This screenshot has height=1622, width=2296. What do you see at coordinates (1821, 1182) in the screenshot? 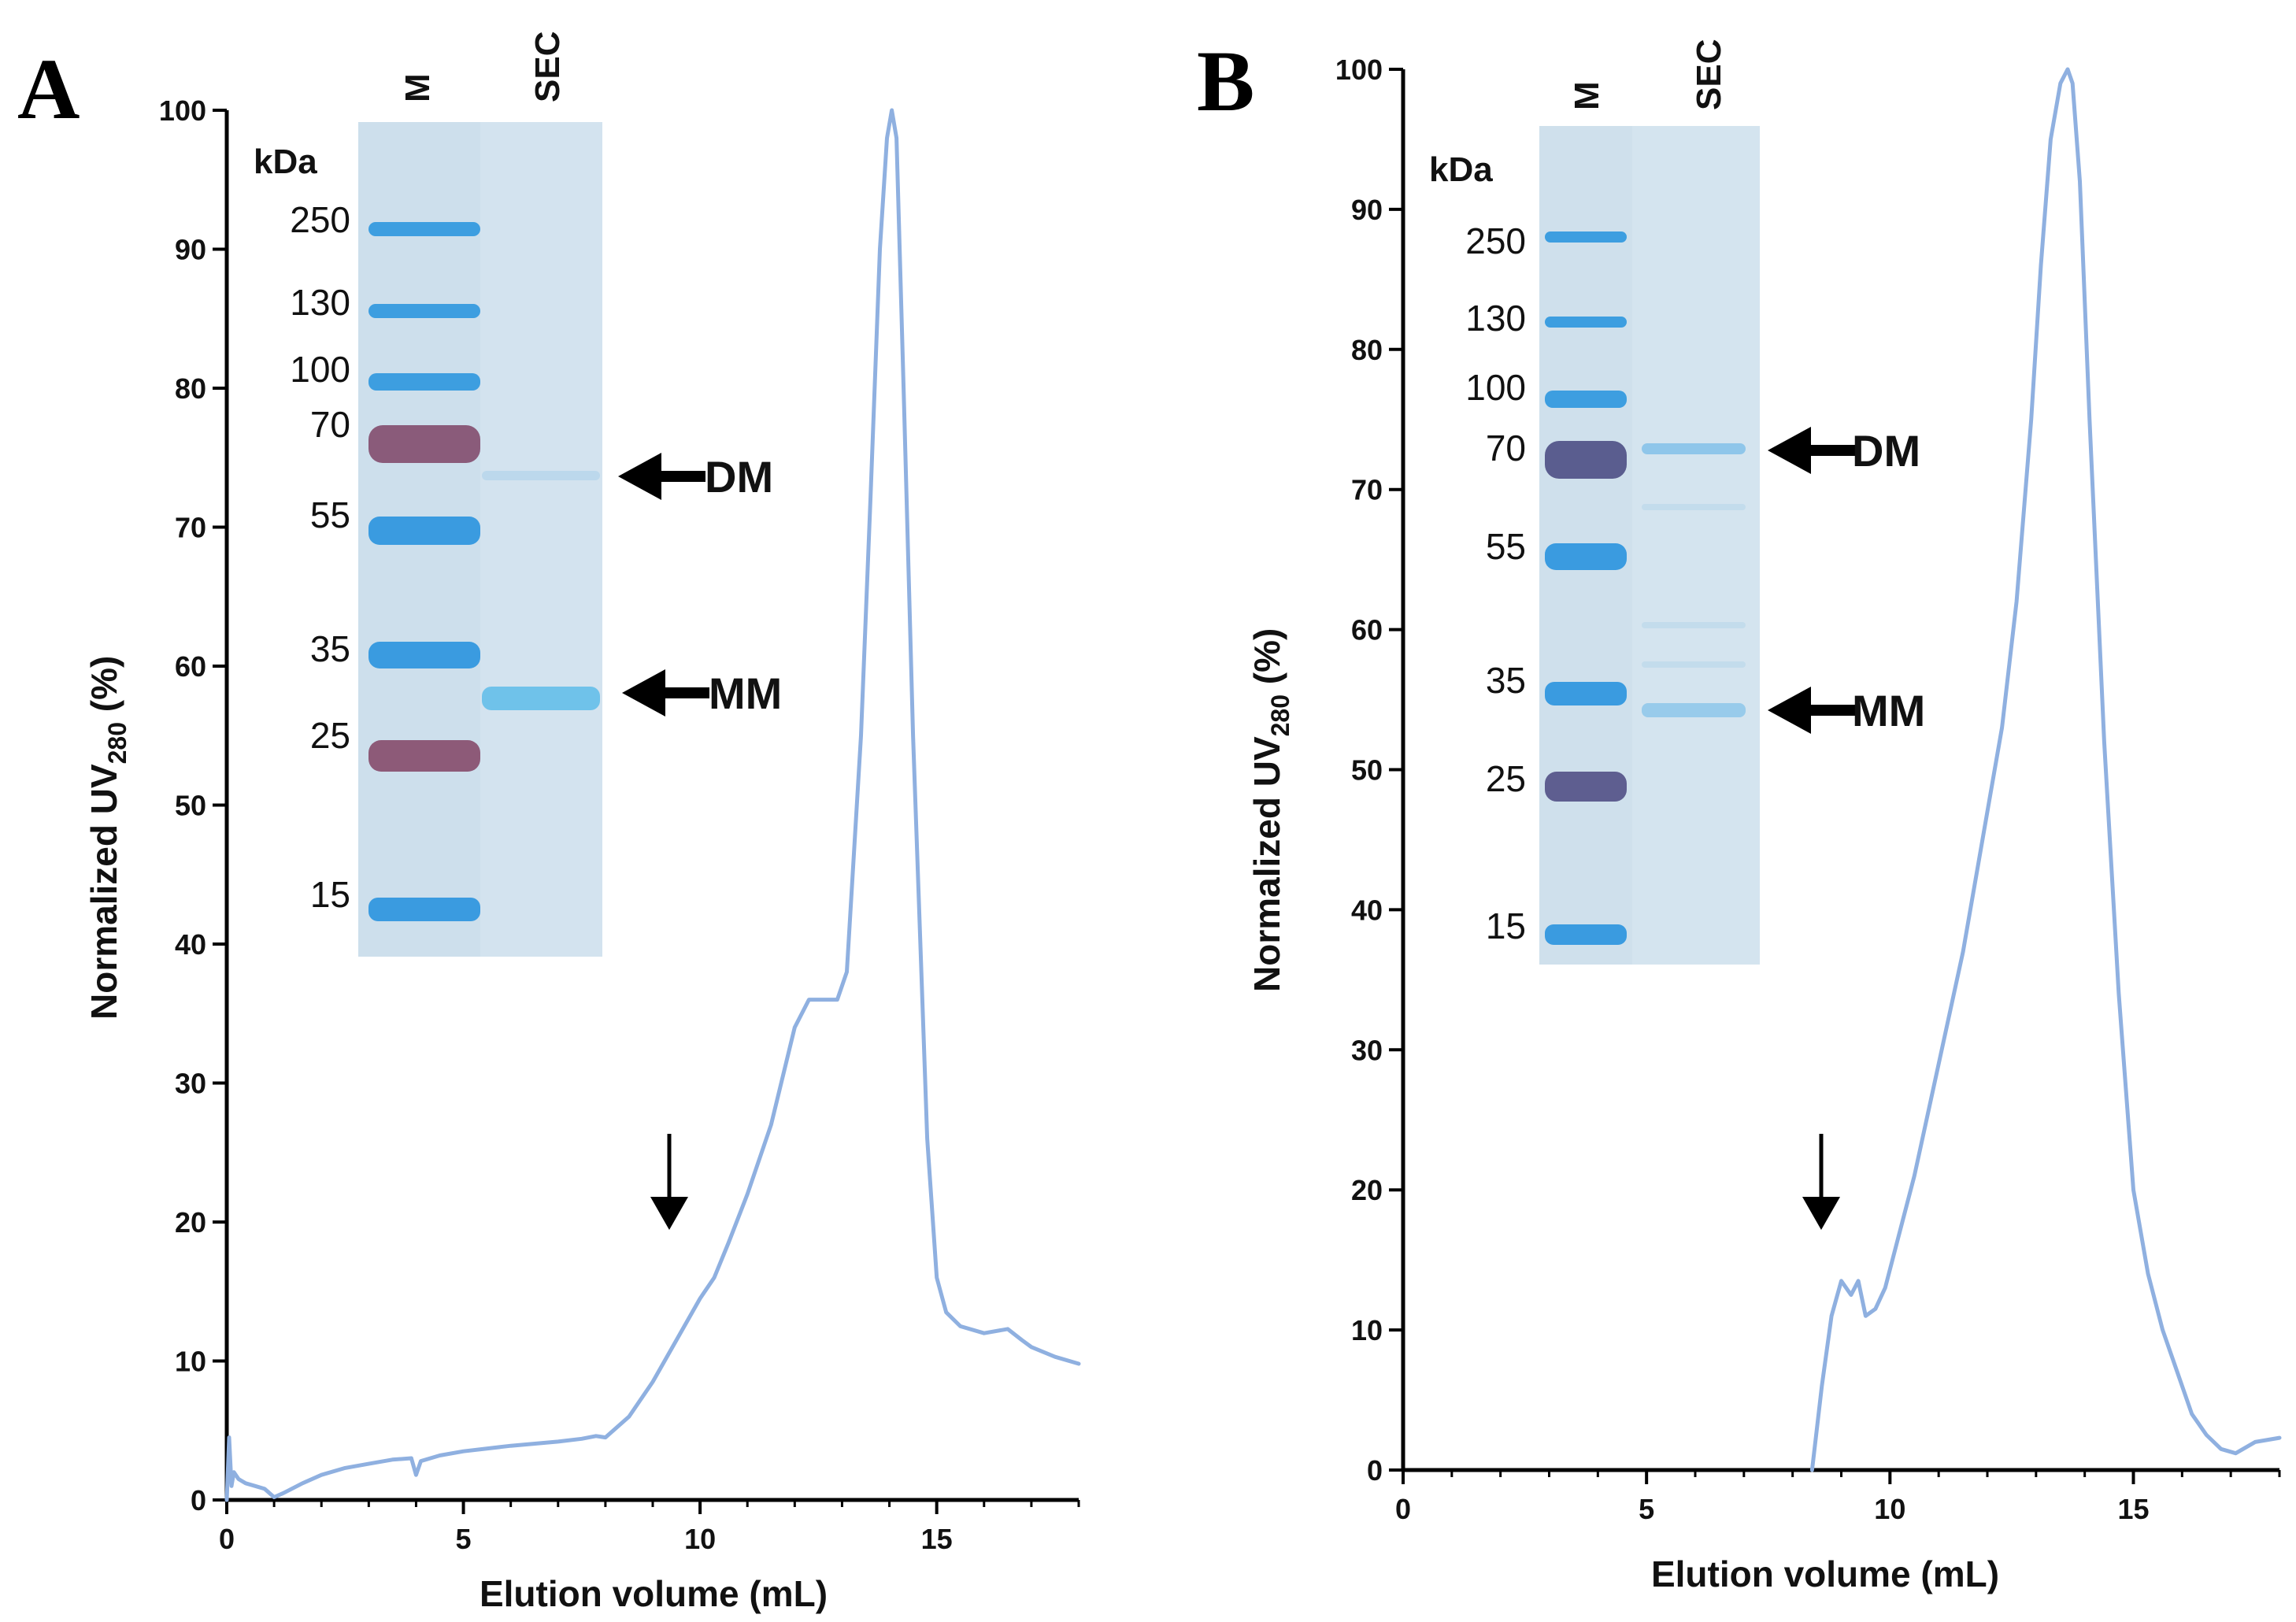
I see `panel-b-void-arrow` at bounding box center [1821, 1182].